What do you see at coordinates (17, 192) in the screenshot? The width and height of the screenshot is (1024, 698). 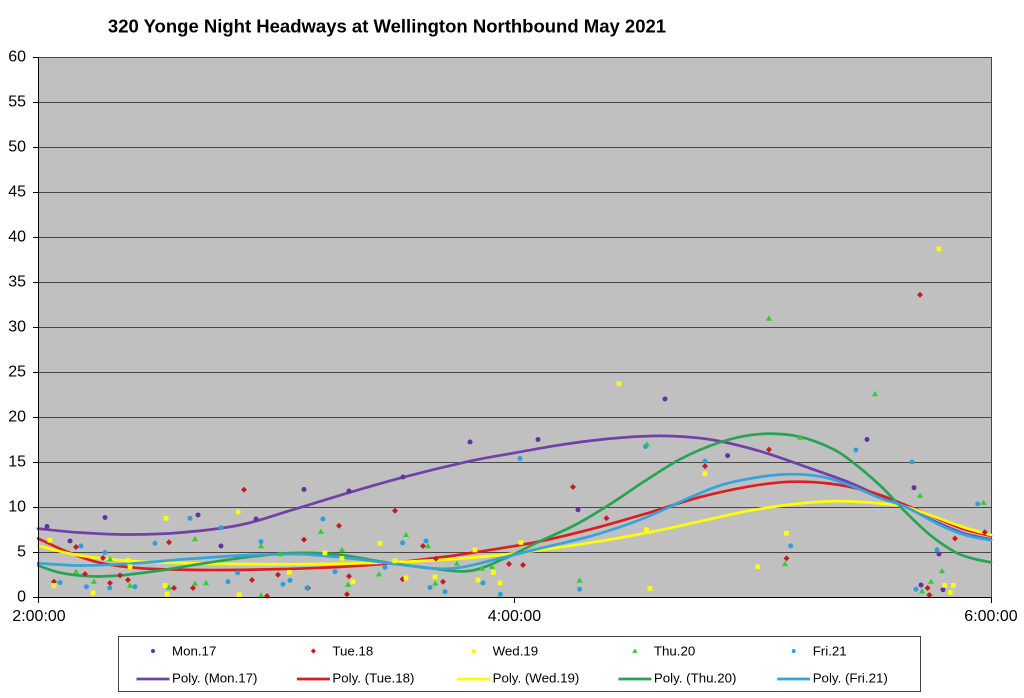 I see `svg-text: 45` at bounding box center [17, 192].